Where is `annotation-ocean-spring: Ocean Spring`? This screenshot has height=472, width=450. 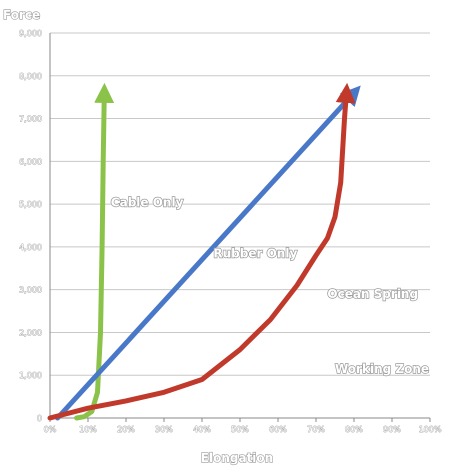
annotation-ocean-spring: Ocean Spring is located at coordinates (372, 294).